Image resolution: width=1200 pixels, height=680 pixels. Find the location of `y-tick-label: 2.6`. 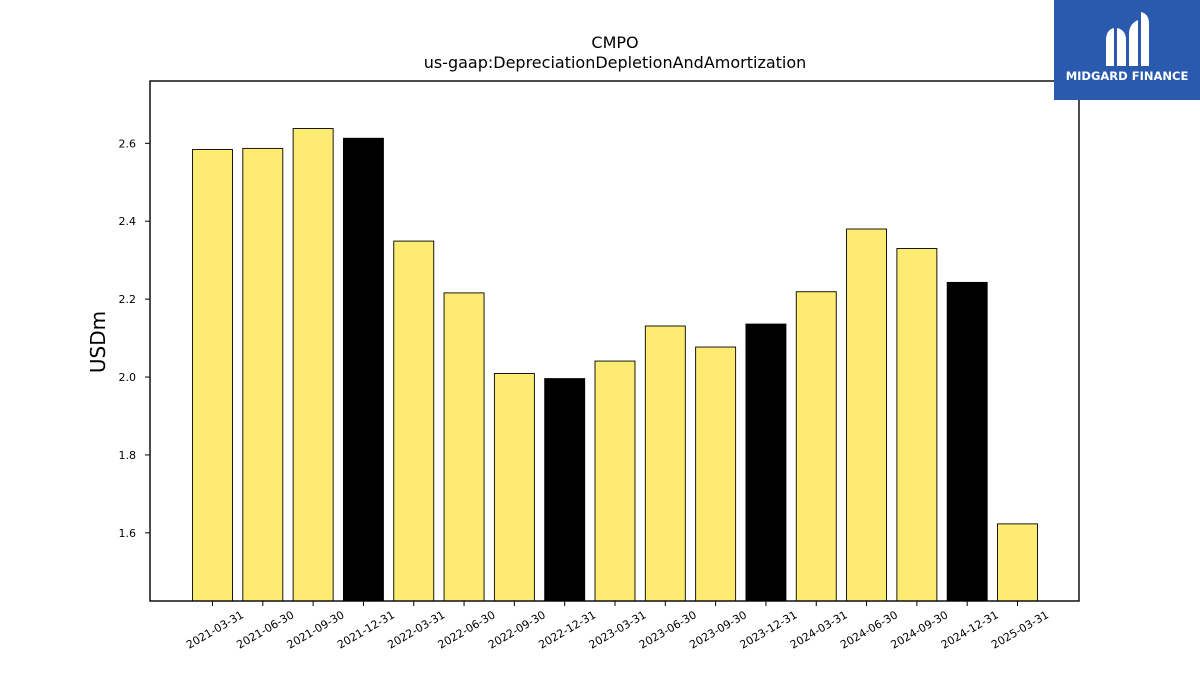

y-tick-label: 2.6 is located at coordinates (128, 143).